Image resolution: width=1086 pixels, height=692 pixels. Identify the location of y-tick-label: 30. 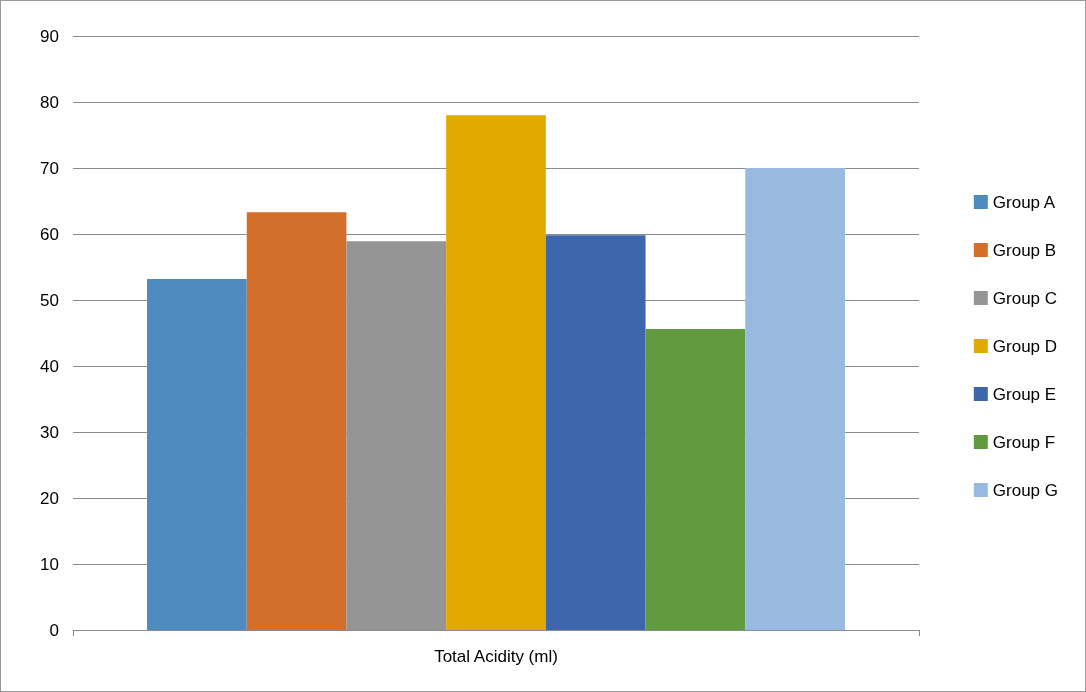
(49, 432).